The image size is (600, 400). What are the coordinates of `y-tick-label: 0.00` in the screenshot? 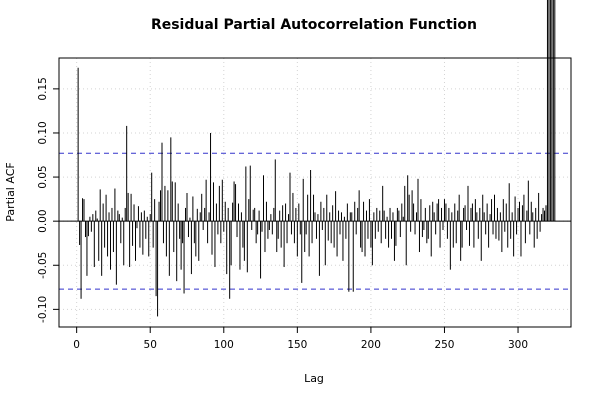 It's located at (43, 220).